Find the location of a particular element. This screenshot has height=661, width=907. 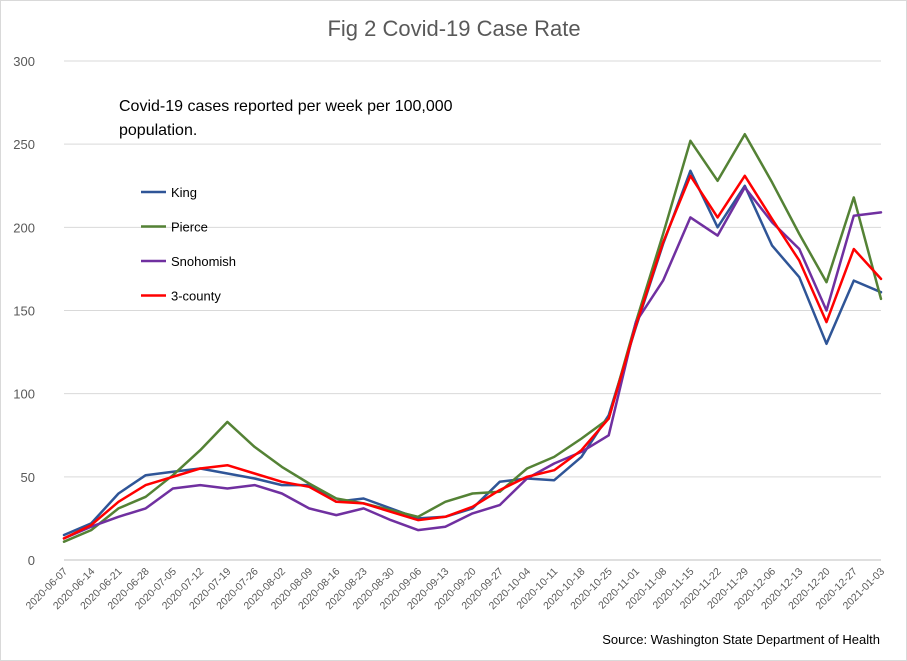

y-tick-label: 150 is located at coordinates (24, 311).